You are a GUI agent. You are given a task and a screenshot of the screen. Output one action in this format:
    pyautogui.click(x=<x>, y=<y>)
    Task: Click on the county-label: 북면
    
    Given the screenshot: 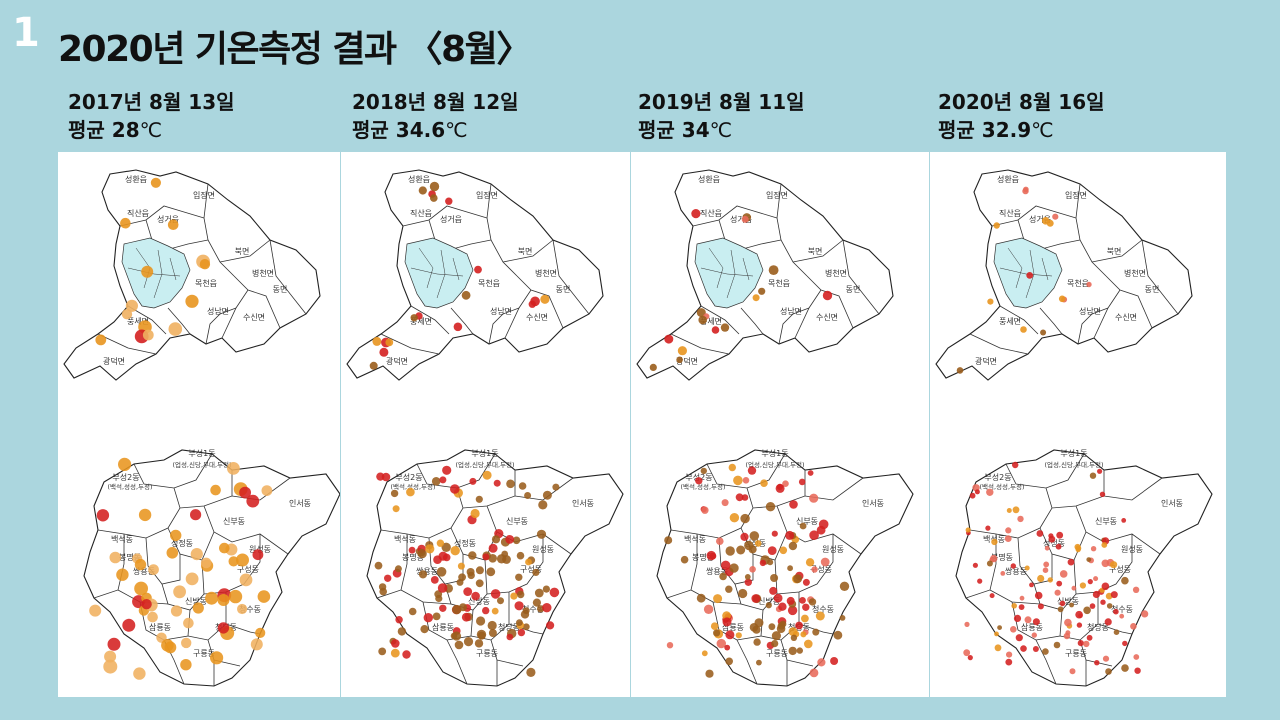 What is the action you would take?
    pyautogui.click(x=815, y=251)
    